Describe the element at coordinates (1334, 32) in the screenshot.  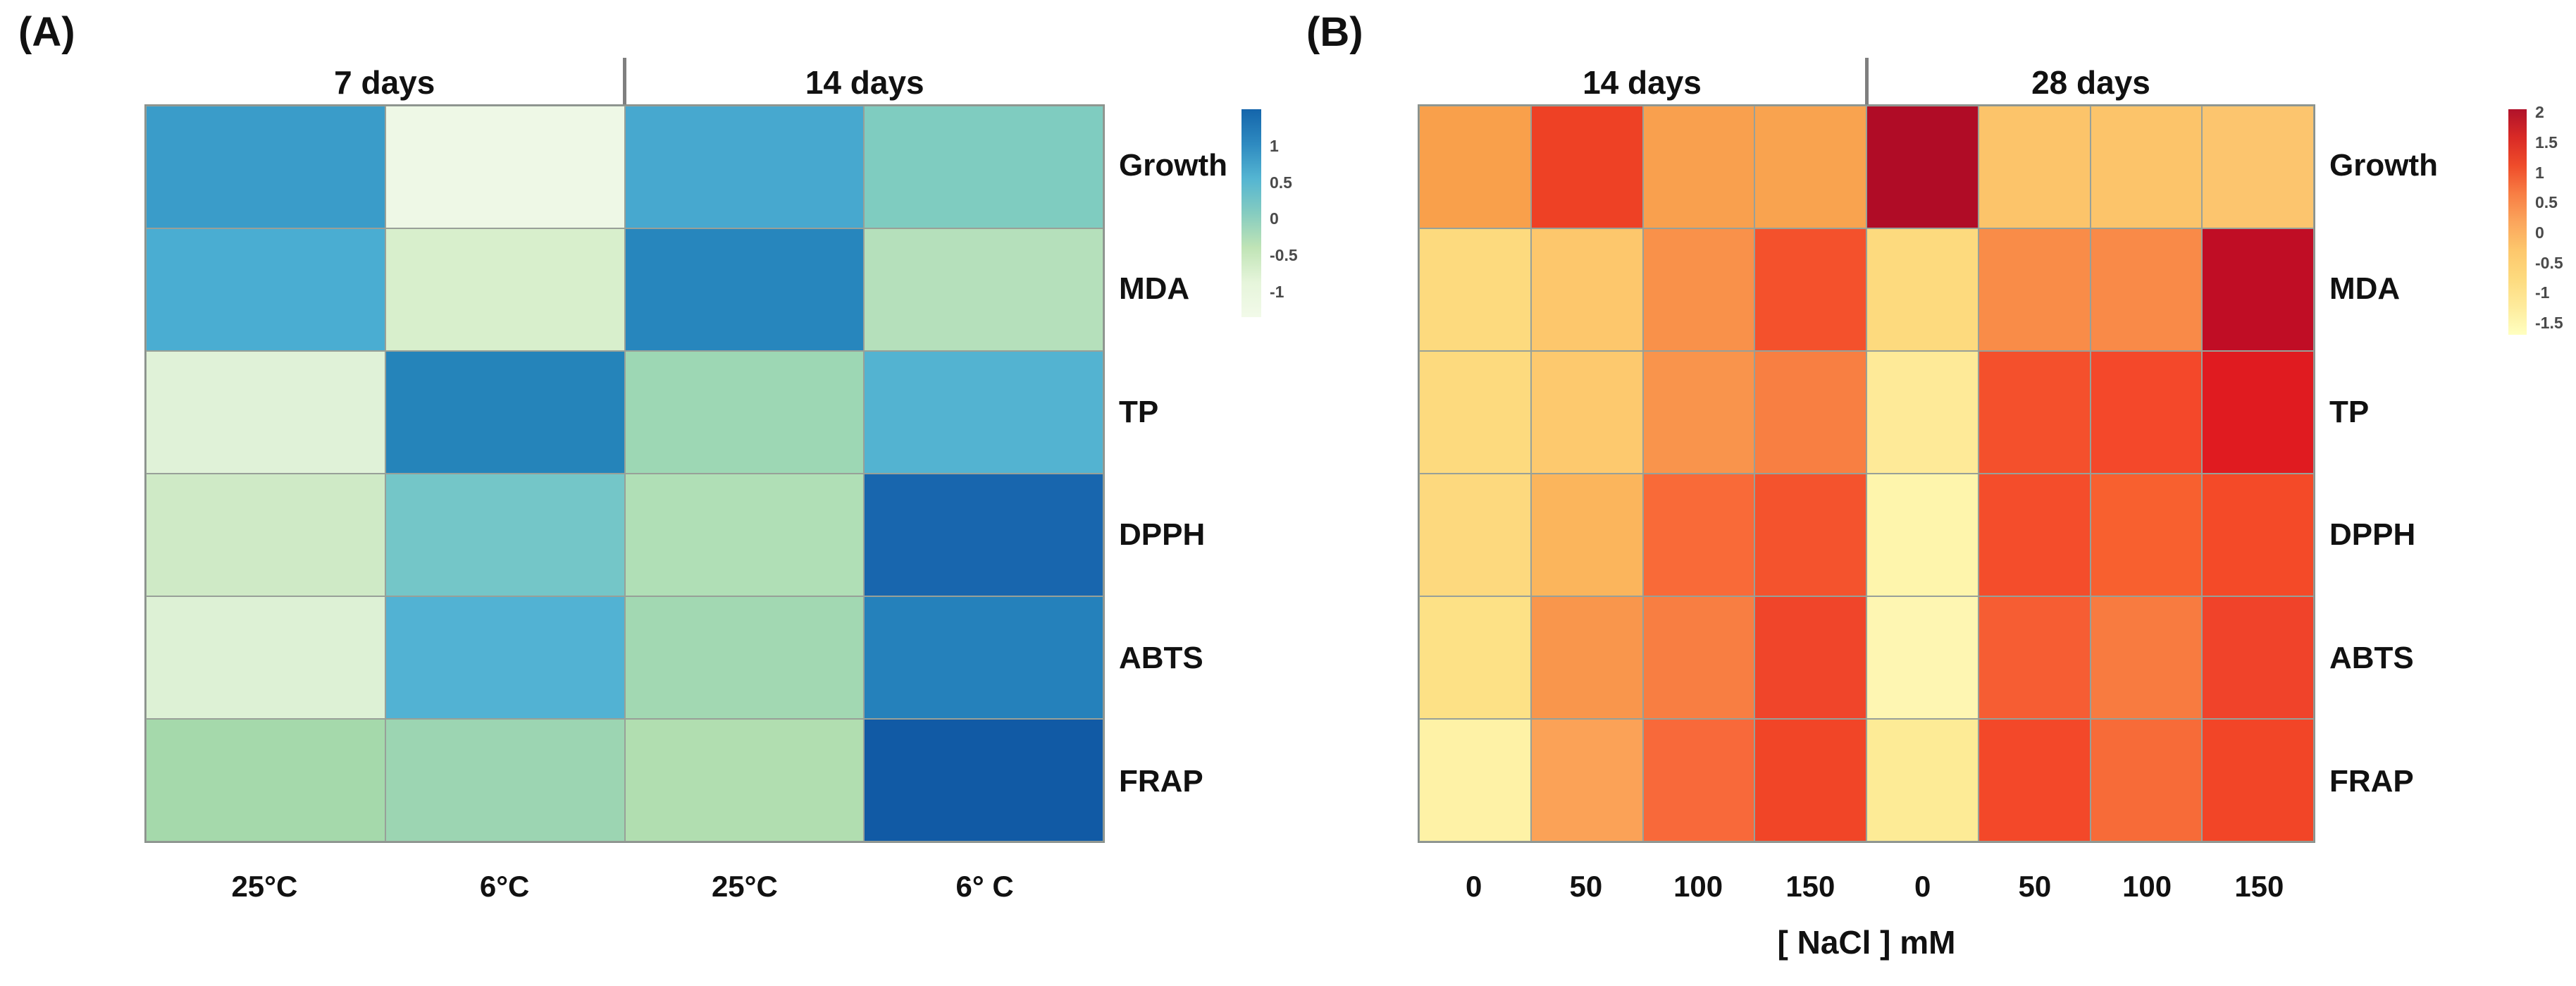
I see `panel-b-label: (B)` at that location.